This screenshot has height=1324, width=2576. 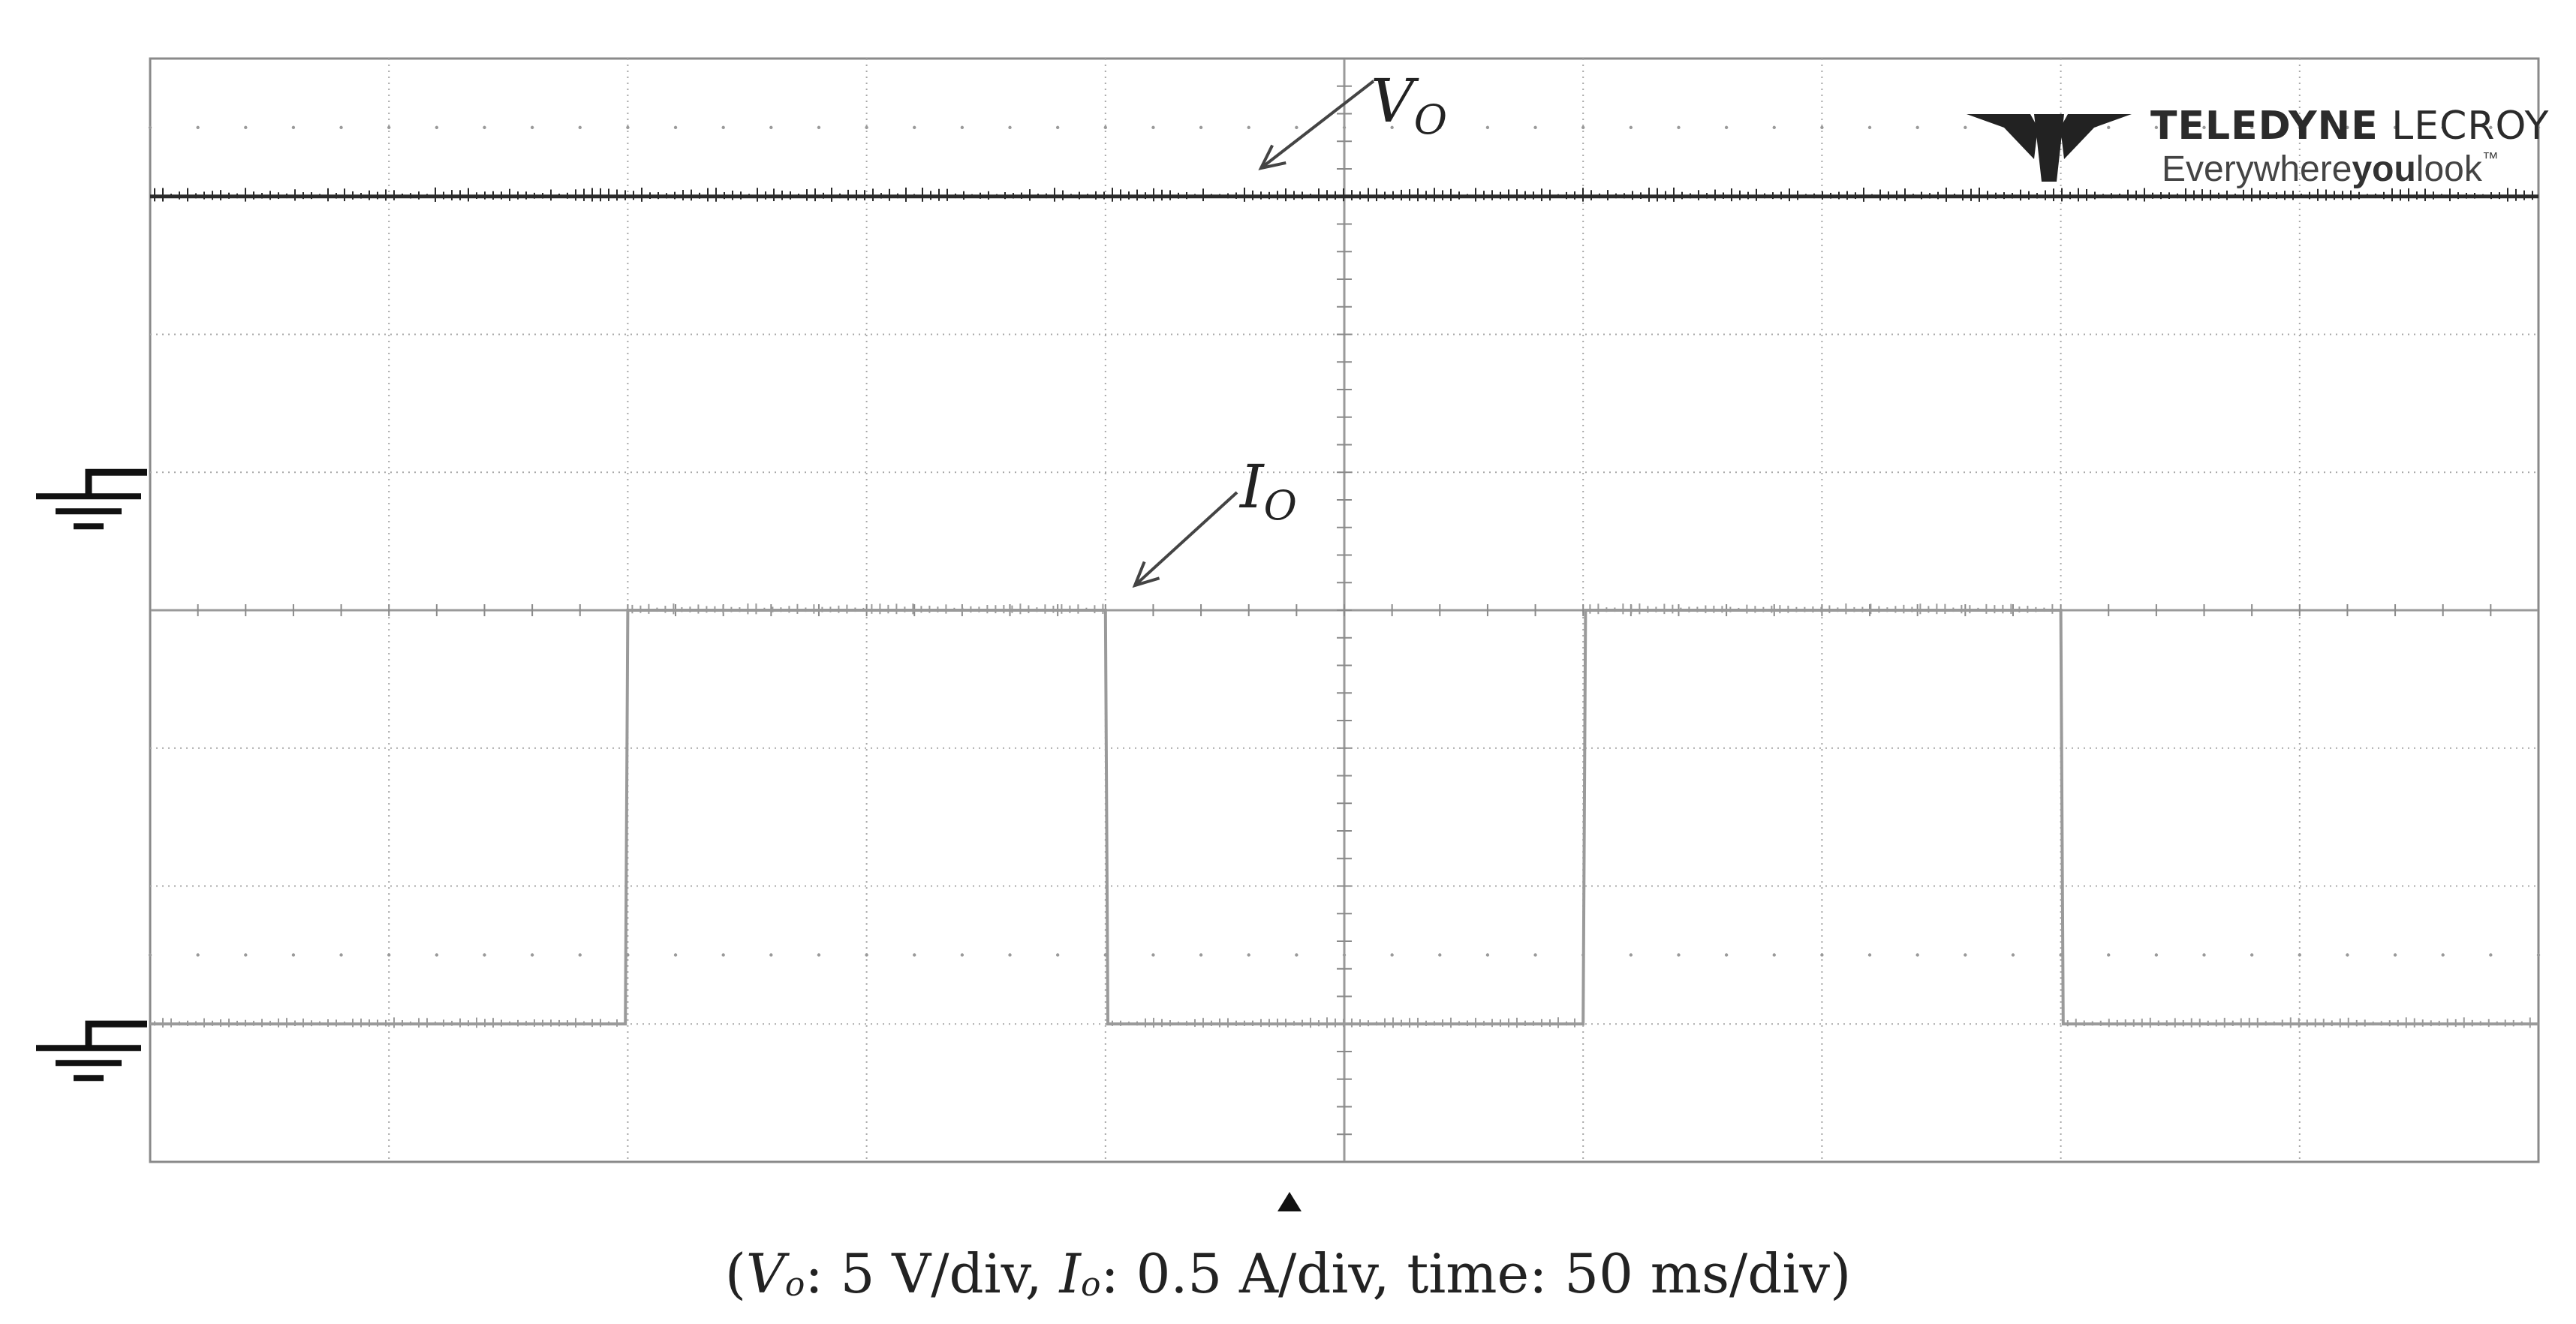 I want to click on series-label-i-o: IO, so click(x=1267, y=490).